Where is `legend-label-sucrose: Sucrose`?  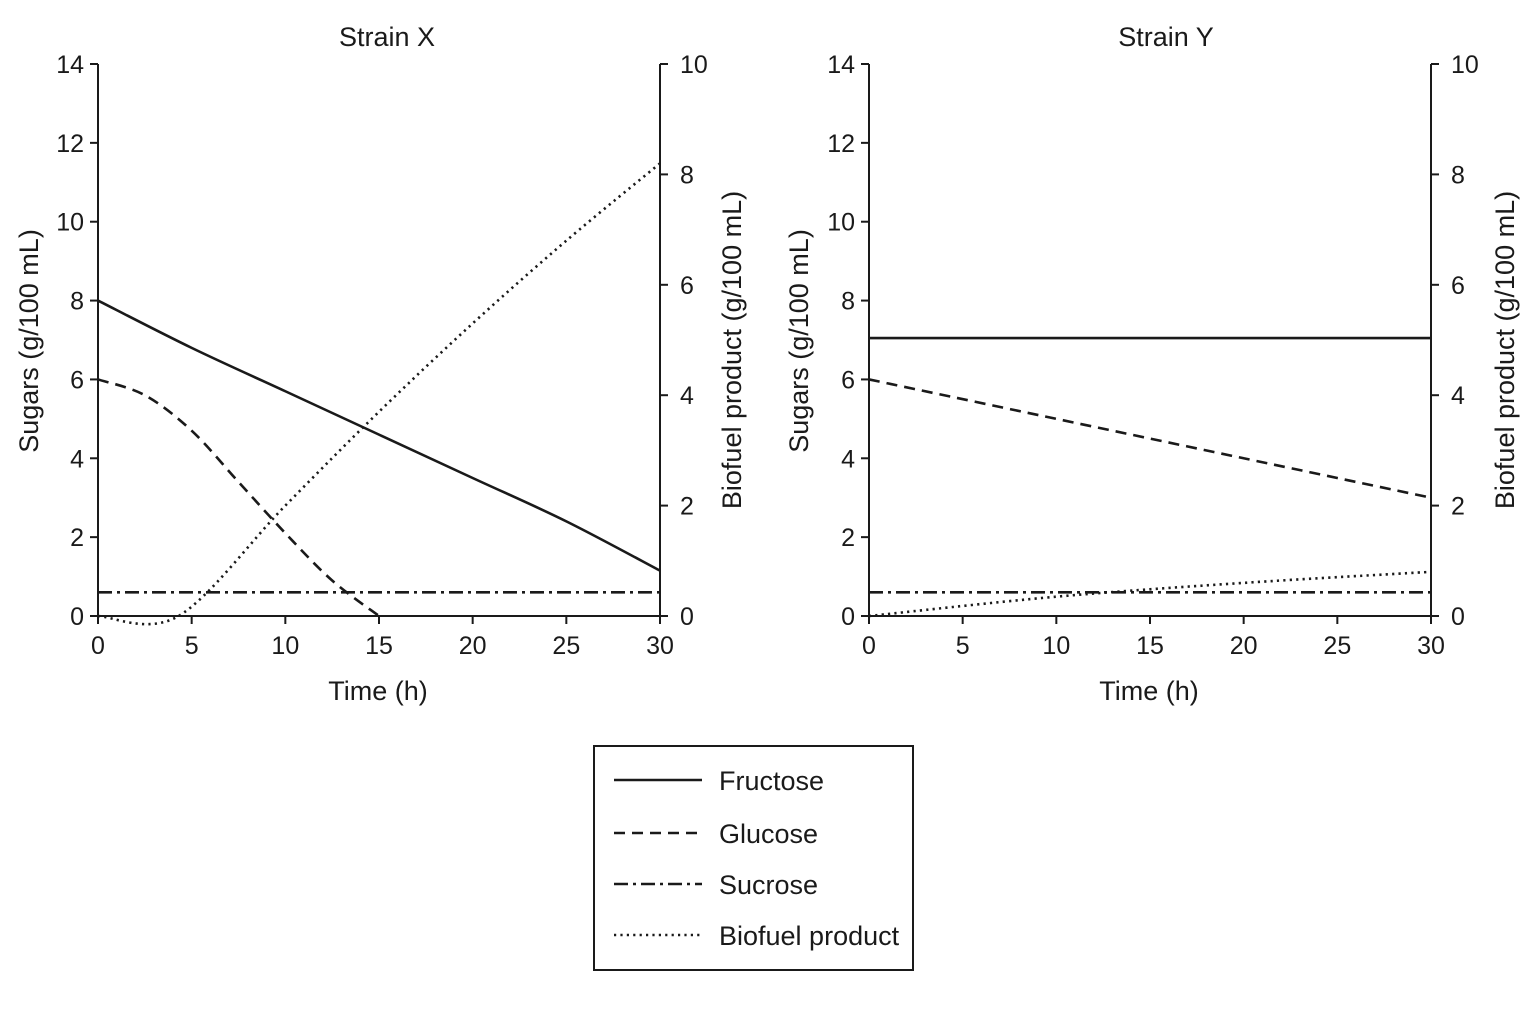
legend-label-sucrose: Sucrose is located at coordinates (768, 885).